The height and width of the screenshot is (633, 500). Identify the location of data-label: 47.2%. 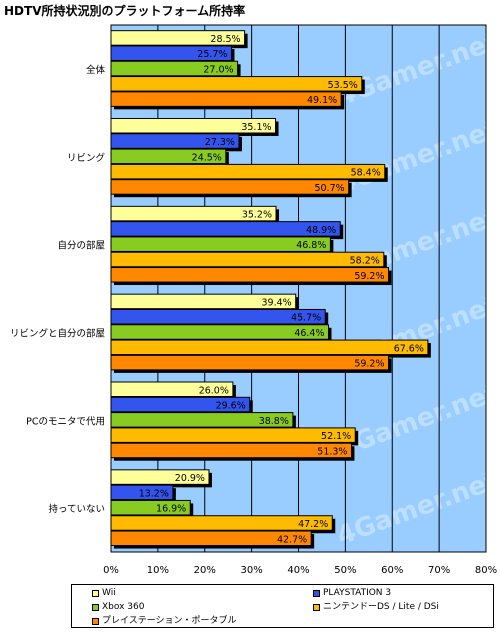
(313, 524).